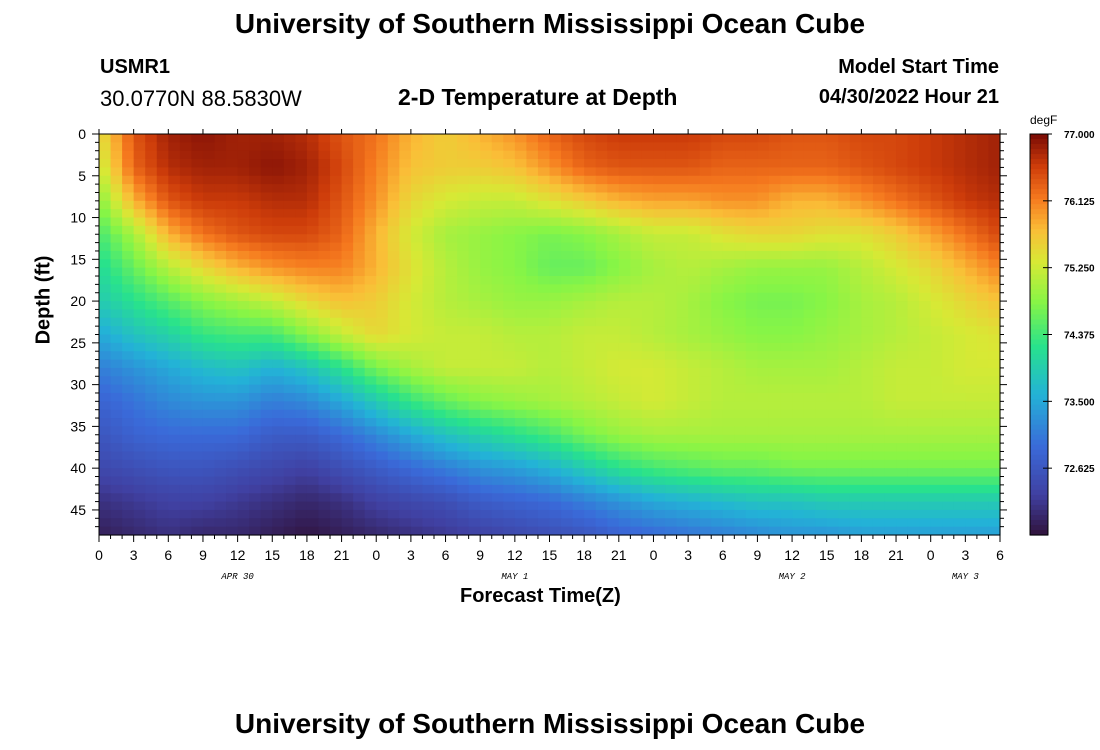  What do you see at coordinates (538, 97) in the screenshot?
I see `chart-subtitle: 2-D Temperature at Depth` at bounding box center [538, 97].